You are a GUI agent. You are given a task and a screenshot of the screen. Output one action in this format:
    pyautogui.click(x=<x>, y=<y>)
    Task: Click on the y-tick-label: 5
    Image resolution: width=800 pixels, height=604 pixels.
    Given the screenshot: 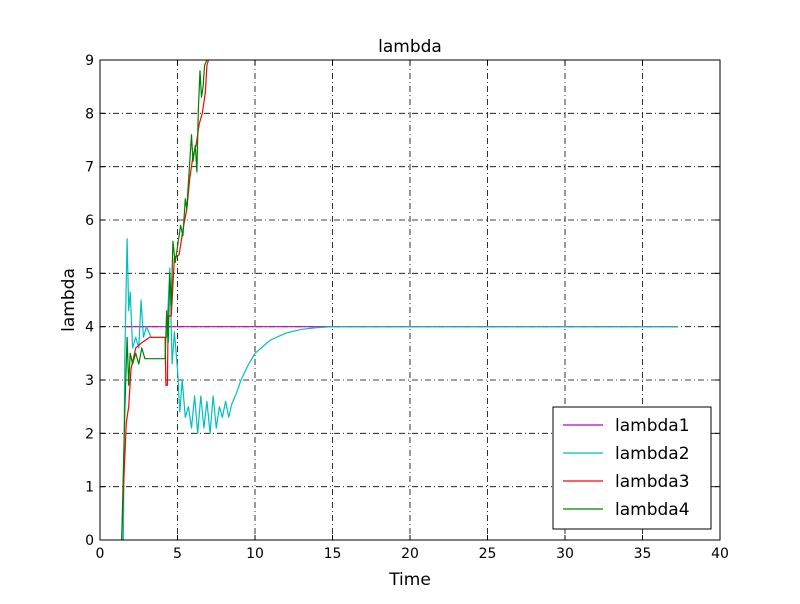 What is the action you would take?
    pyautogui.click(x=89, y=274)
    